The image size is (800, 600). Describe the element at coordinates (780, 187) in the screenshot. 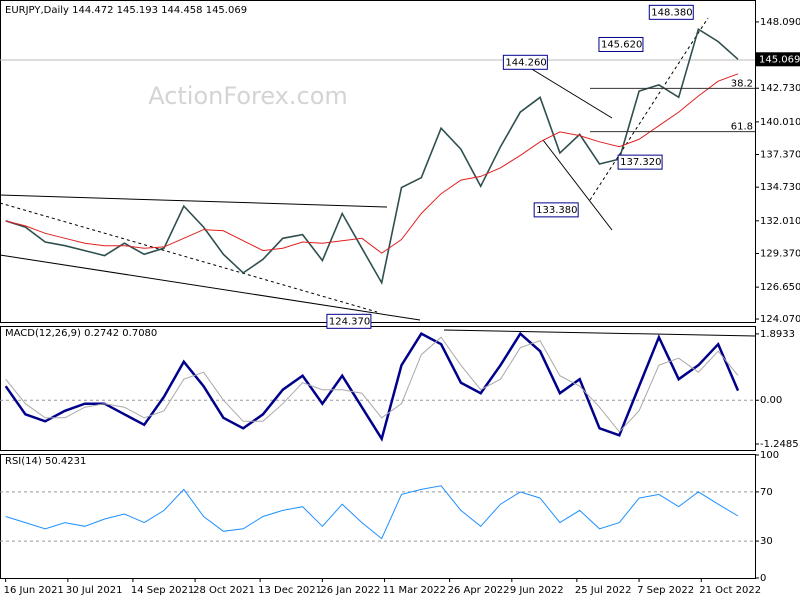

I see `y-tick-label: 134.730` at that location.